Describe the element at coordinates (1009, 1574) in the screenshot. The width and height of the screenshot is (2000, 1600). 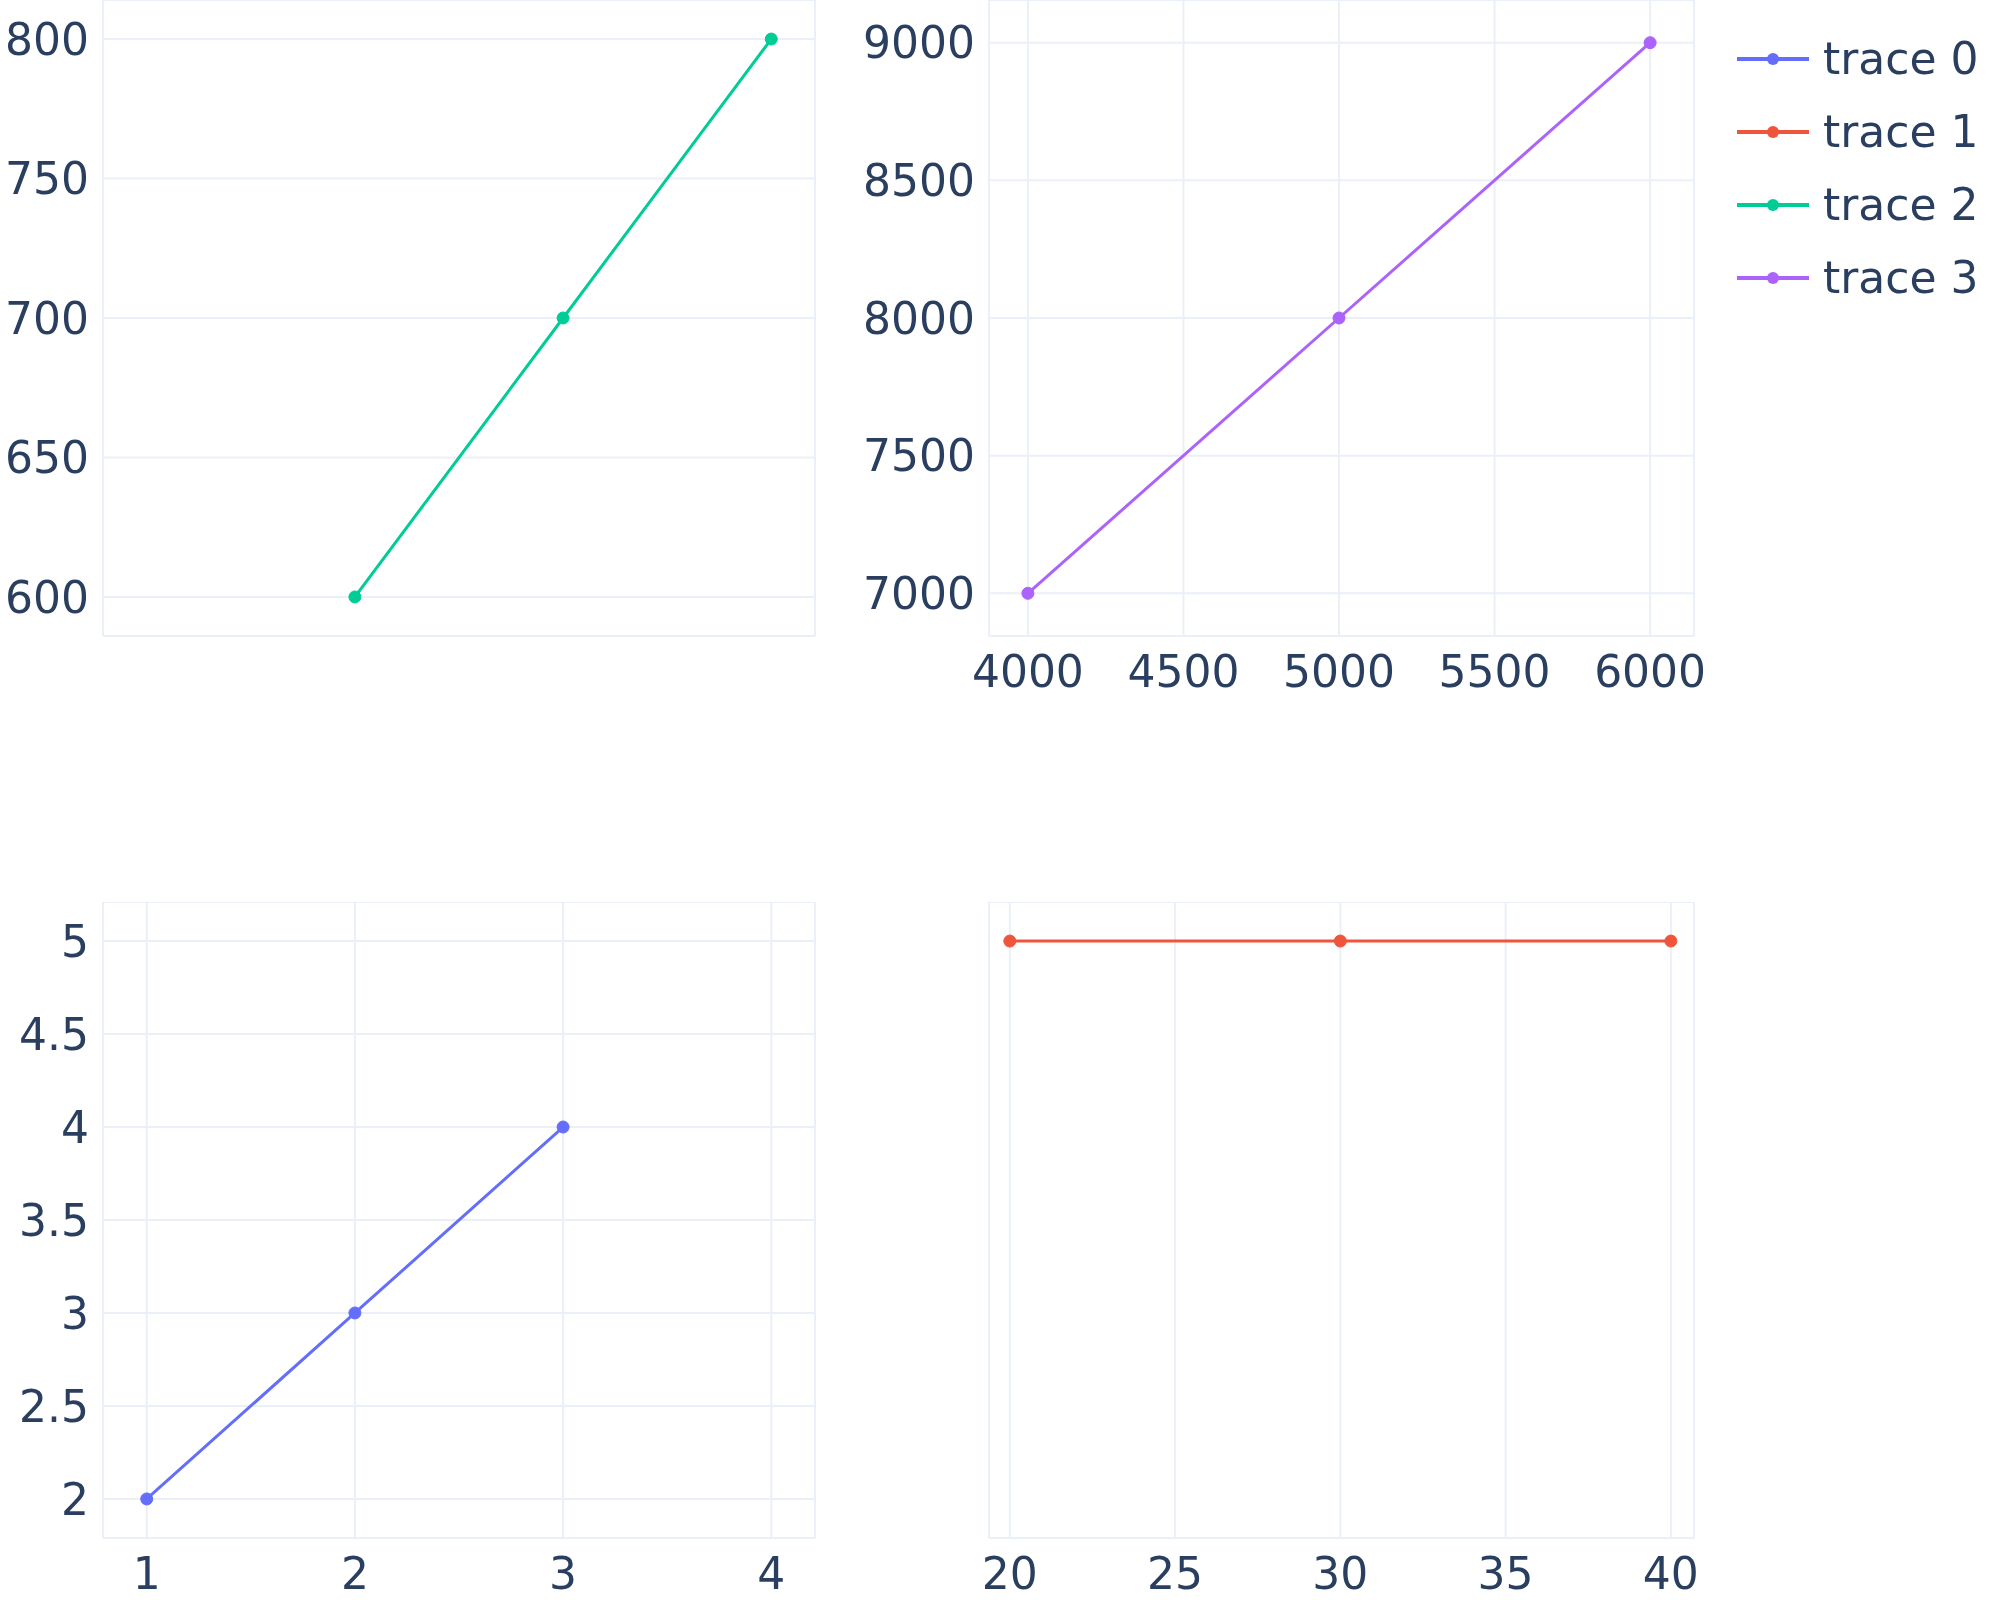
I see `x-tick-label: 20` at that location.